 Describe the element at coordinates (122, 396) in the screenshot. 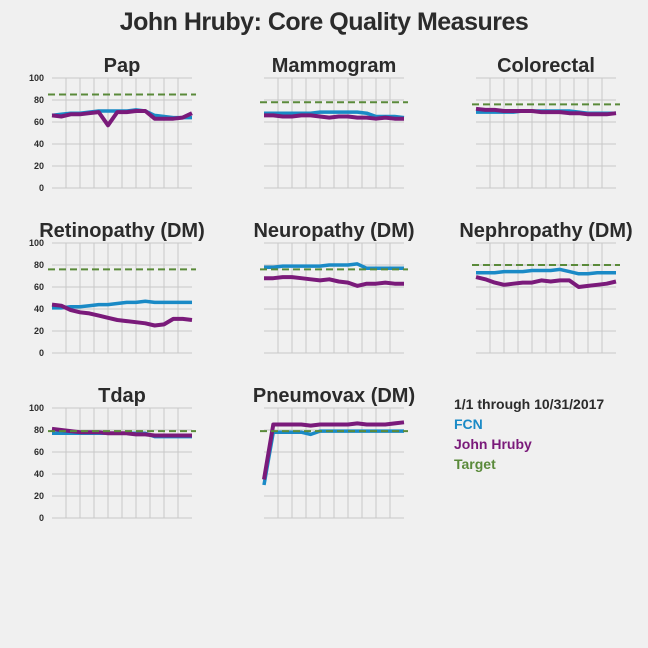

I see `chart-title: Tdap` at that location.